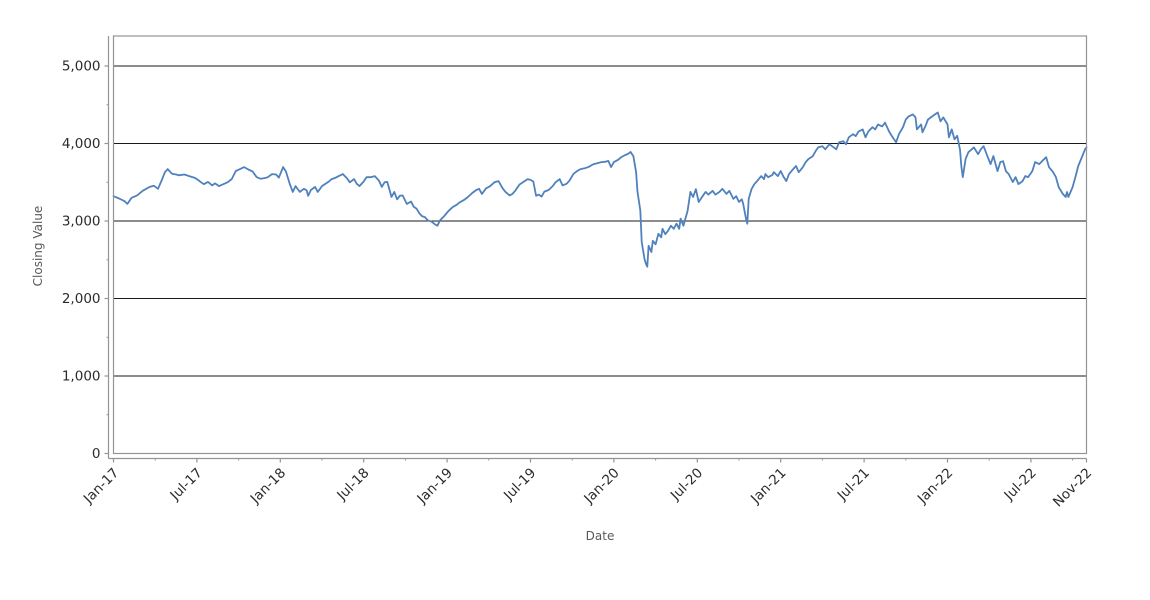  I want to click on x-tick-label: Jan-19, so click(435, 486).